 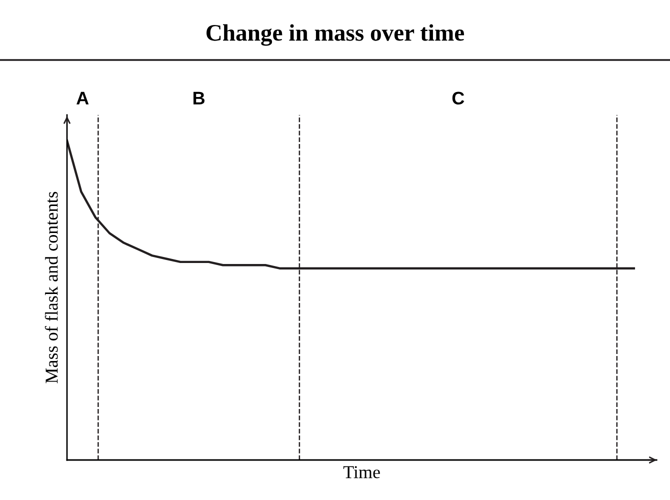 What do you see at coordinates (458, 98) in the screenshot?
I see `text: C` at bounding box center [458, 98].